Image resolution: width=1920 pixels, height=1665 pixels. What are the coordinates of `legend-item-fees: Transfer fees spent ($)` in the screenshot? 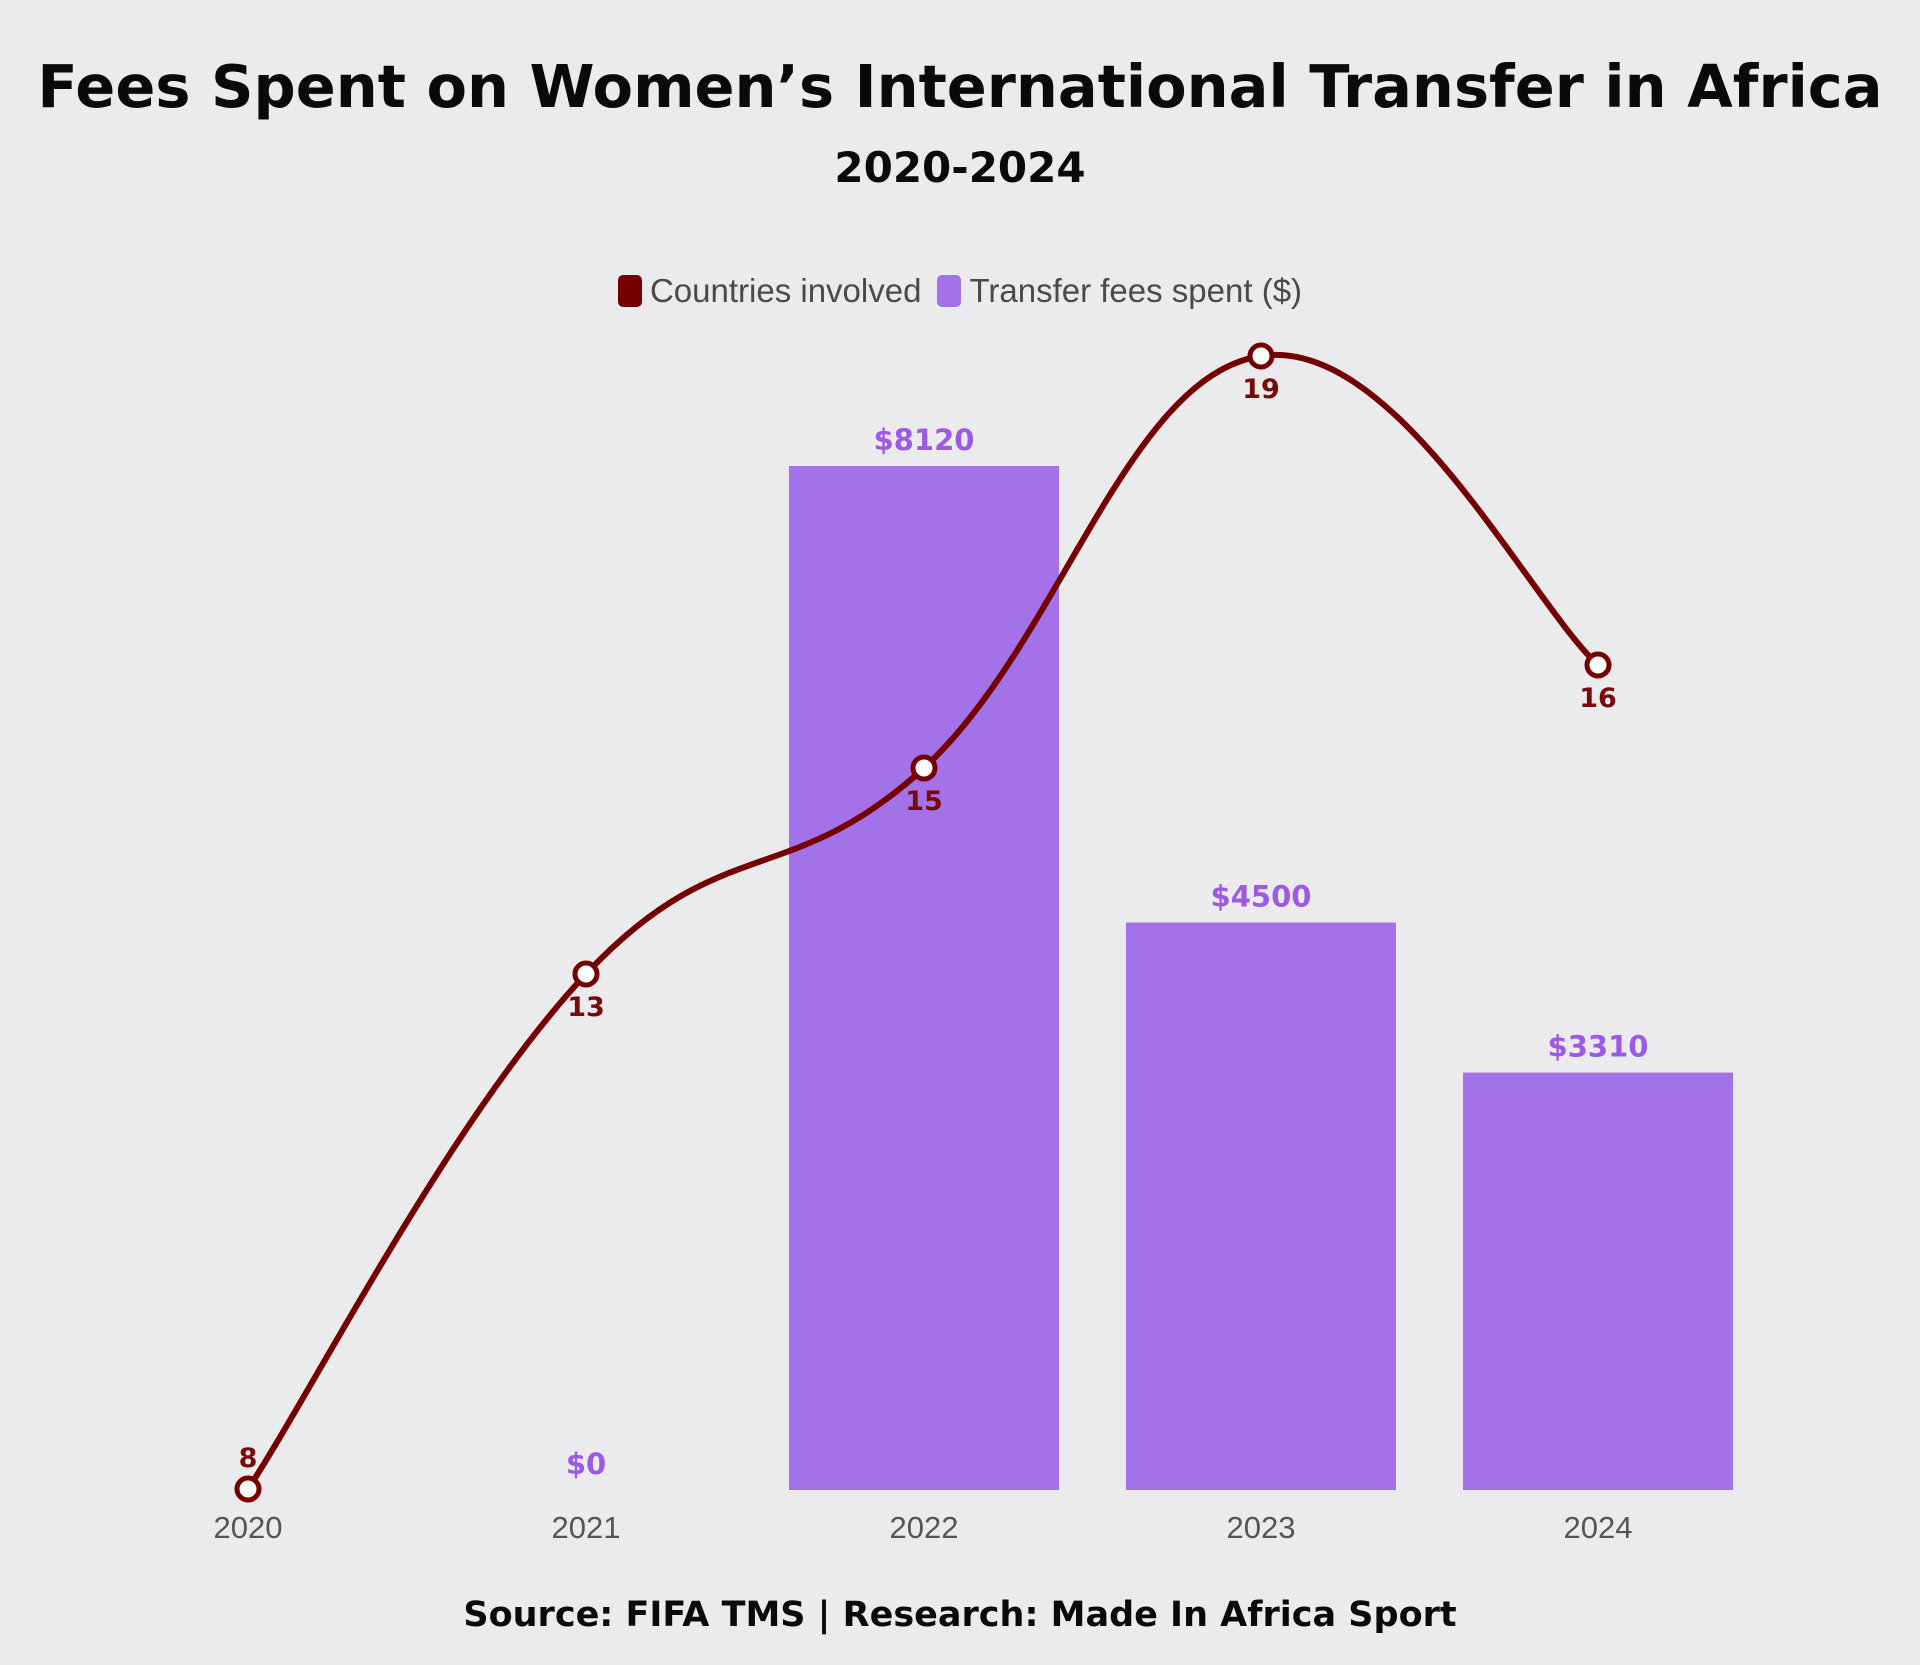 It's located at (1119, 291).